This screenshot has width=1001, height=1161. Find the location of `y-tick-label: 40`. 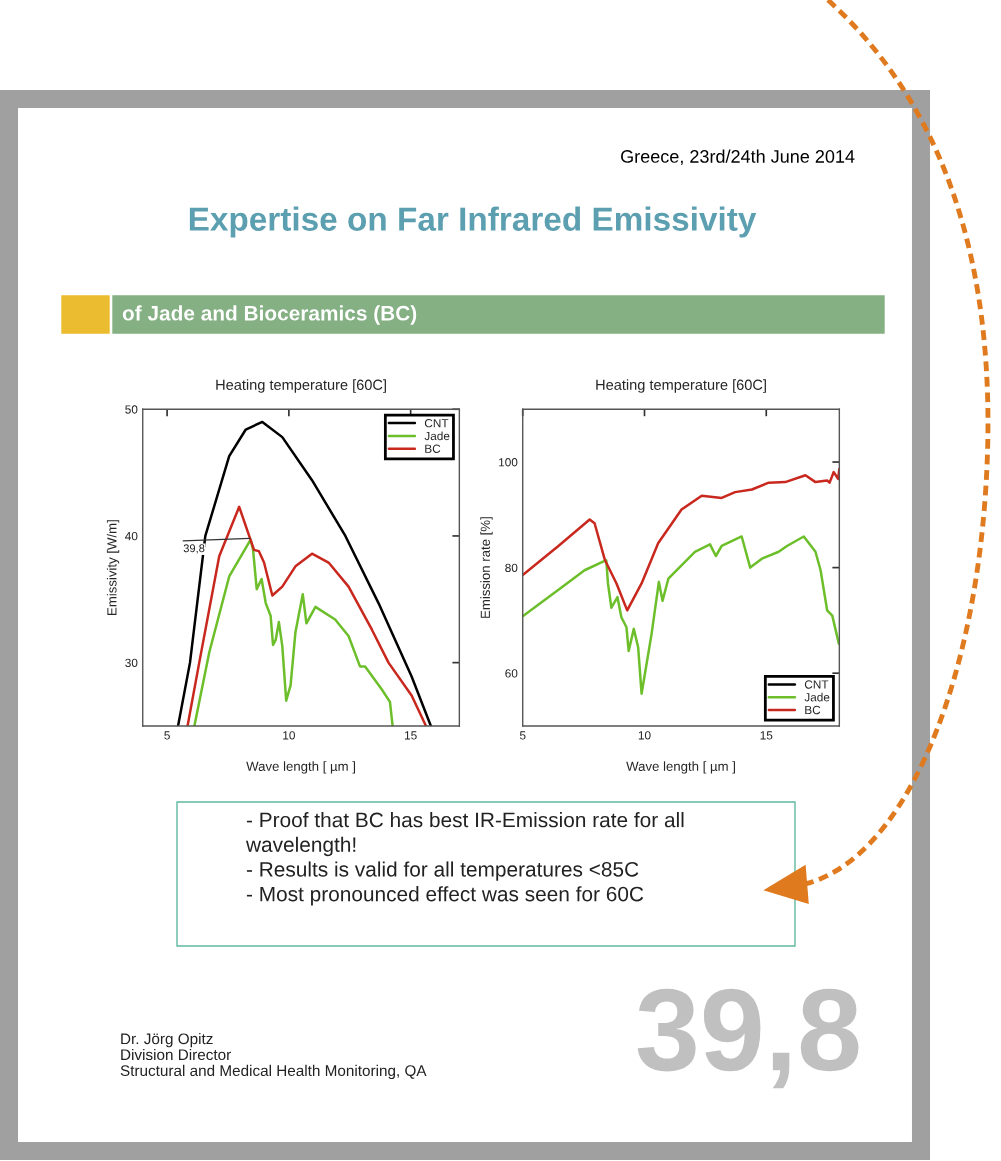

y-tick-label: 40 is located at coordinates (131, 536).